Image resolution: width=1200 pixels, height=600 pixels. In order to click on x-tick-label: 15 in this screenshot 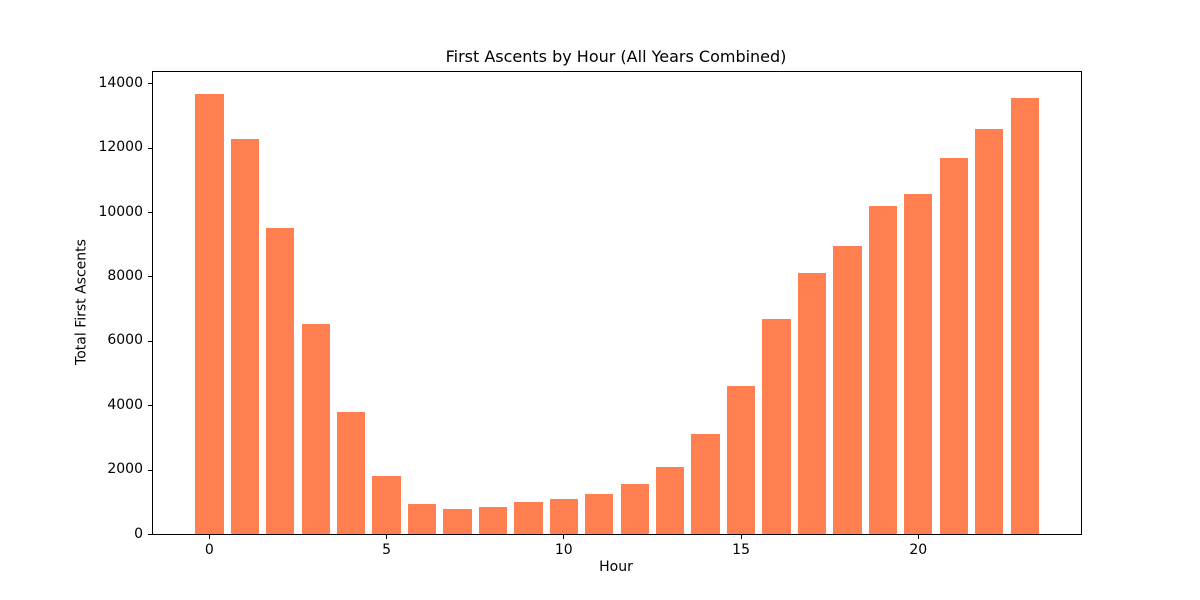, I will do `click(741, 550)`.